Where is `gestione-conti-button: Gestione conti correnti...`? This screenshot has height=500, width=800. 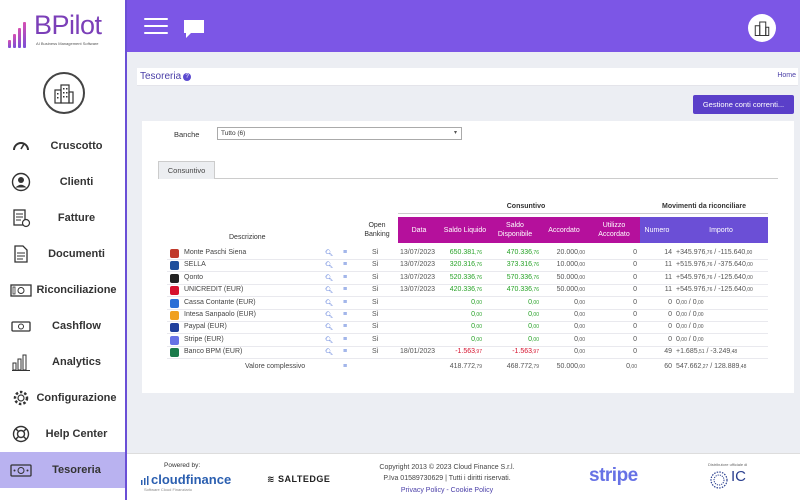
gestione-conti-button: Gestione conti correnti... is located at coordinates (743, 104).